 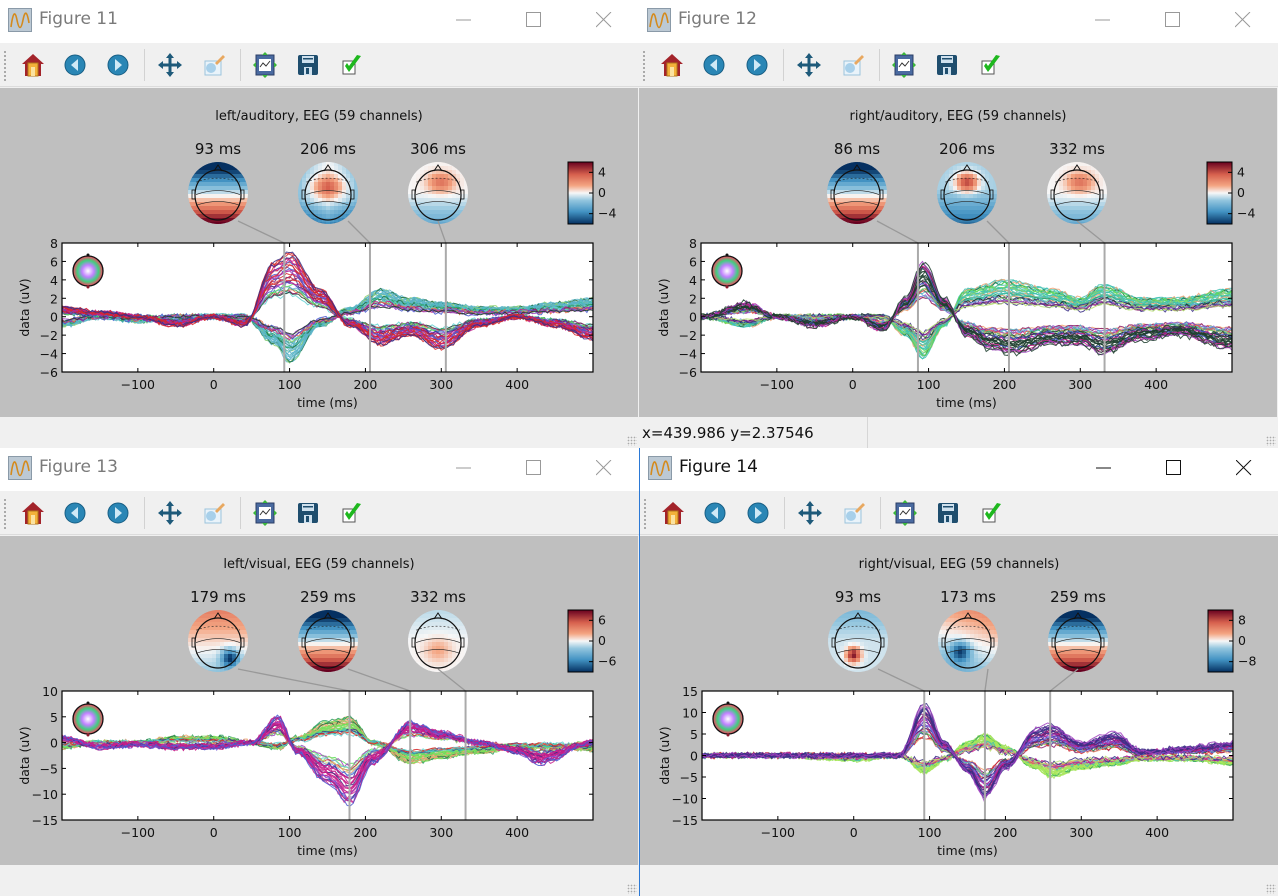 What do you see at coordinates (685, 820) in the screenshot?
I see `y-tick-label: −15` at bounding box center [685, 820].